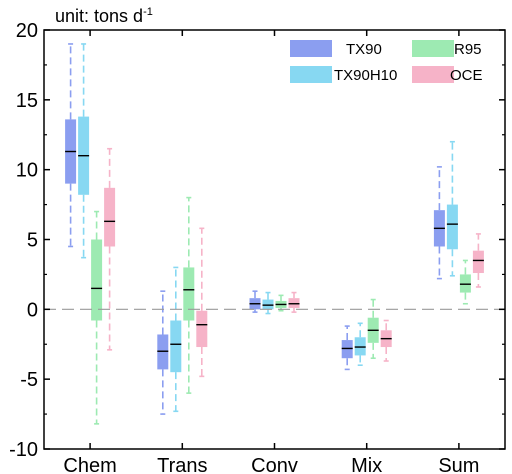 Image resolution: width=512 pixels, height=474 pixels. I want to click on unit-label: unit: tons d-1, so click(104, 16).